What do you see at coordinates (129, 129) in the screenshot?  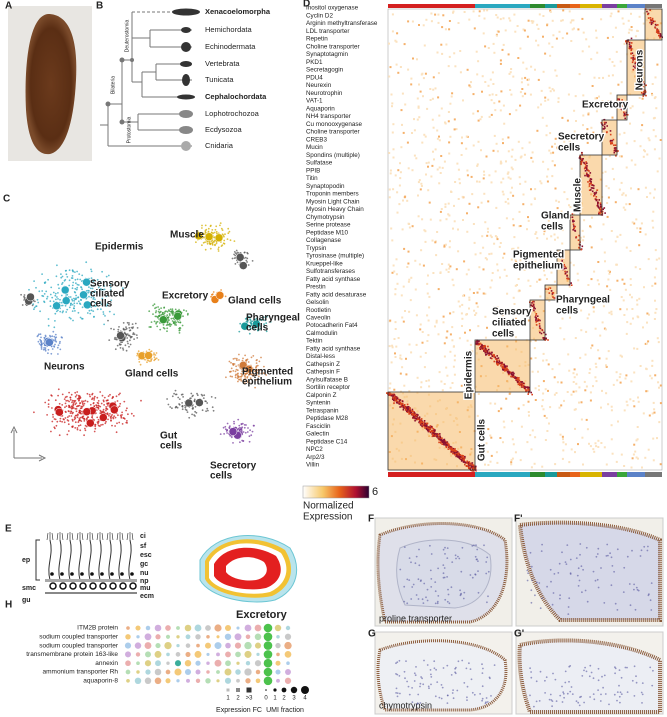 I see `clade-label: Protostomia` at bounding box center [129, 129].